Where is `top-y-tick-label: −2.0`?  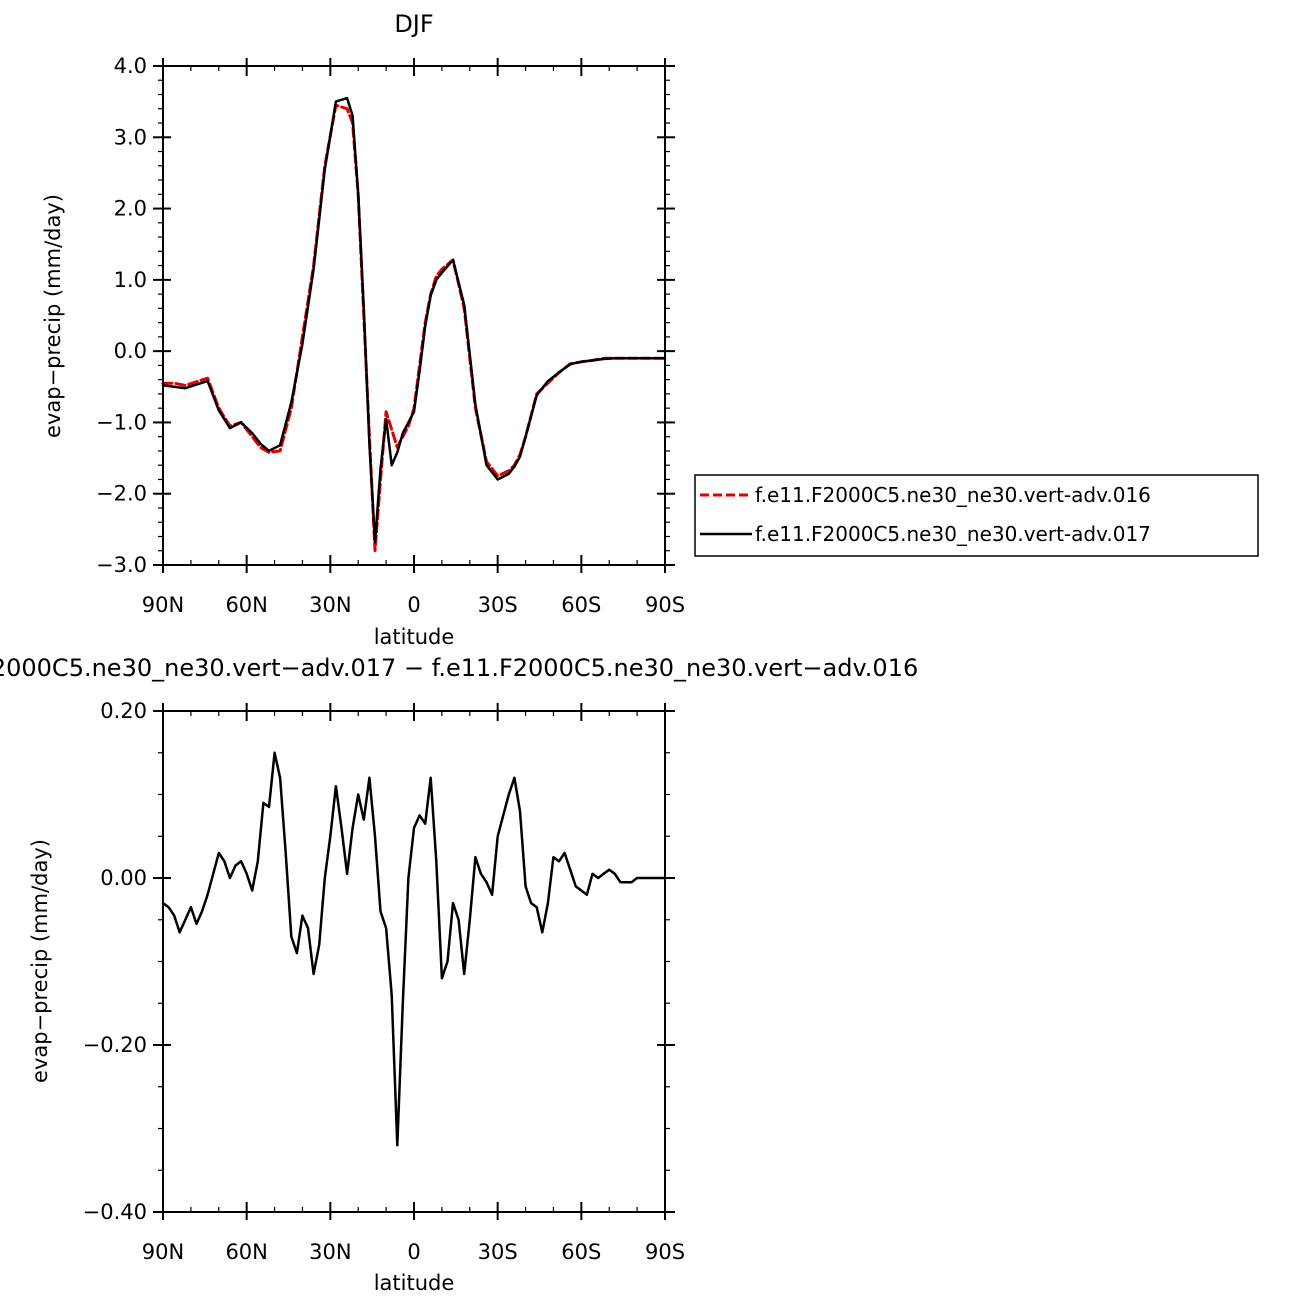 top-y-tick-label: −2.0 is located at coordinates (121, 494).